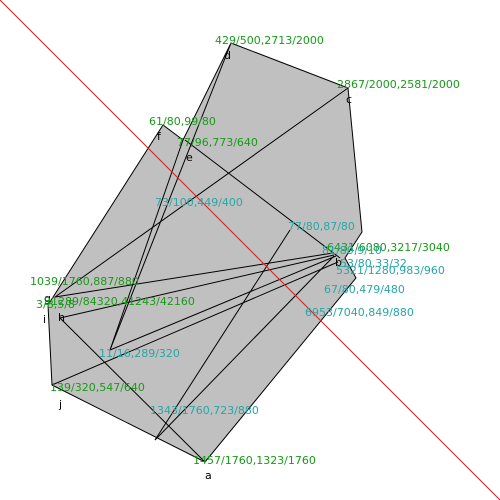 The image size is (500, 500). I want to click on point-name: e, so click(189, 157).